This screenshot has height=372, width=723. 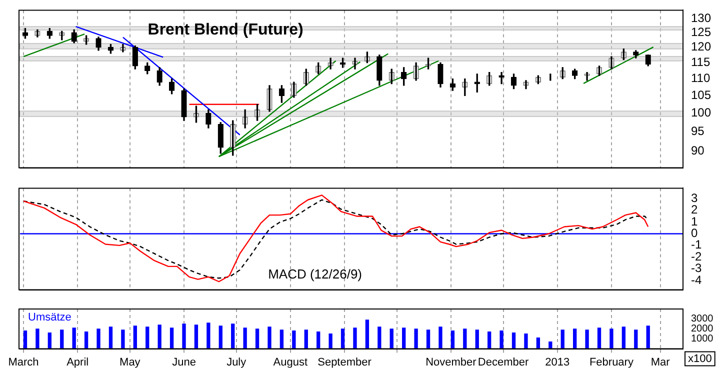 I want to click on x-tick-label: September, so click(x=345, y=362).